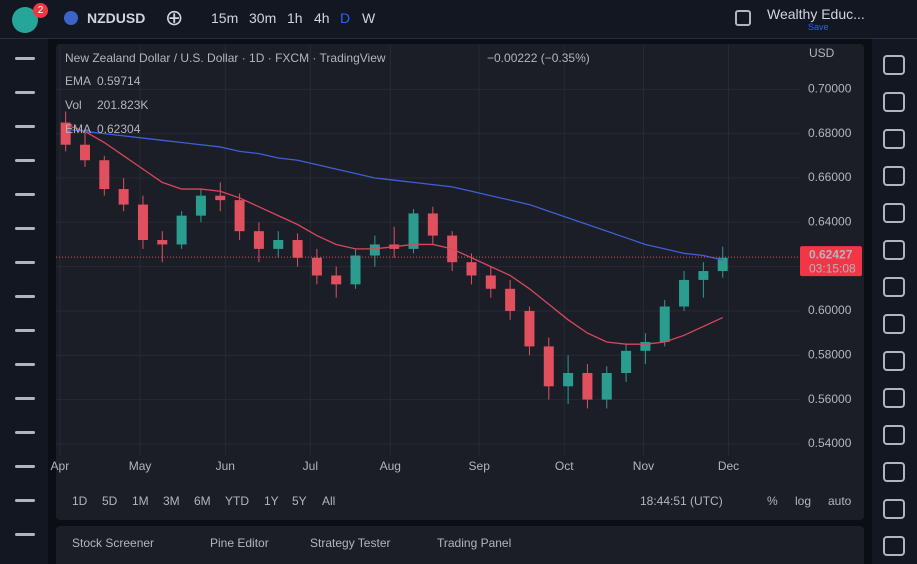 The width and height of the screenshot is (917, 564). What do you see at coordinates (831, 254) in the screenshot?
I see `last-price: 0.62427` at bounding box center [831, 254].